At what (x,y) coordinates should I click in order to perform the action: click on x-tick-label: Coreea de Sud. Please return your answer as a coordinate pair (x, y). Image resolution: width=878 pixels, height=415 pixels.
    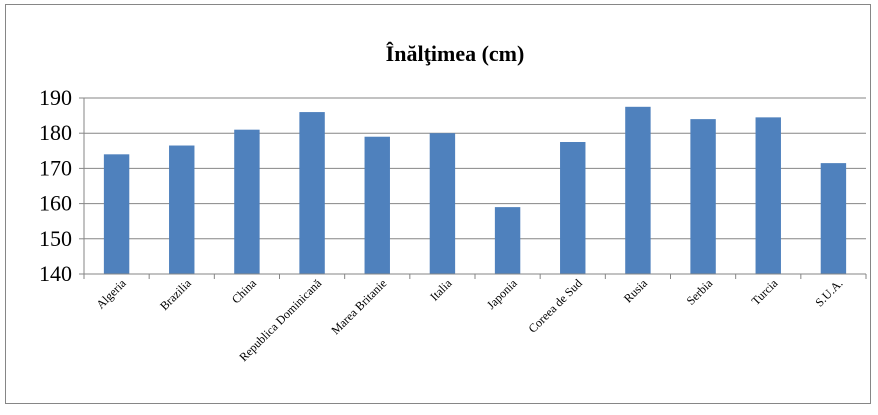
    Looking at the image, I should click on (554, 305).